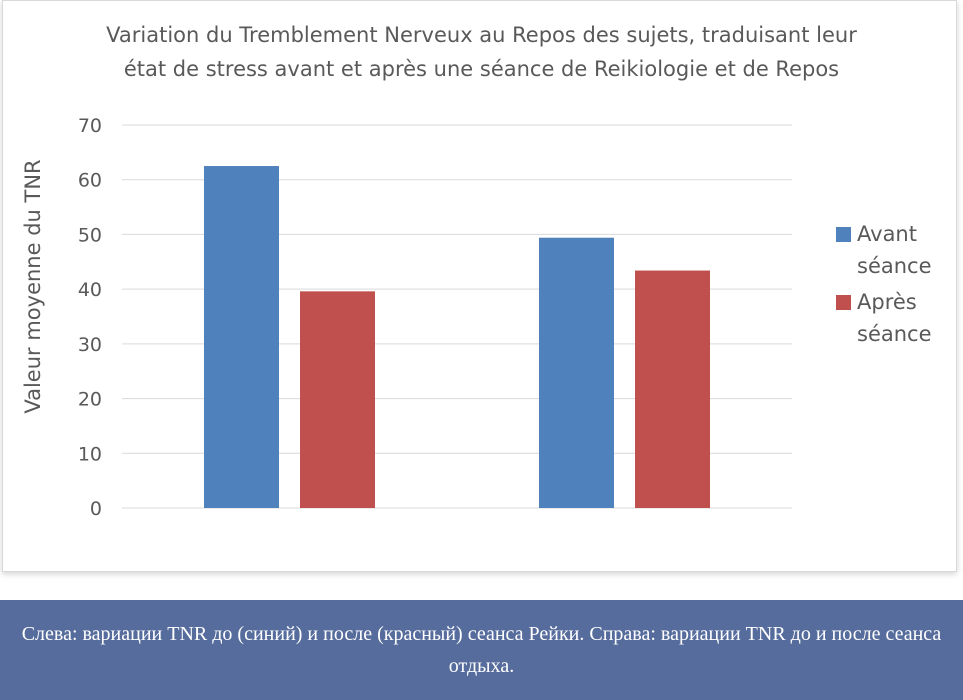 This screenshot has width=963, height=700. I want to click on y-axis-label: Valeur moyenne du TNR, so click(33, 286).